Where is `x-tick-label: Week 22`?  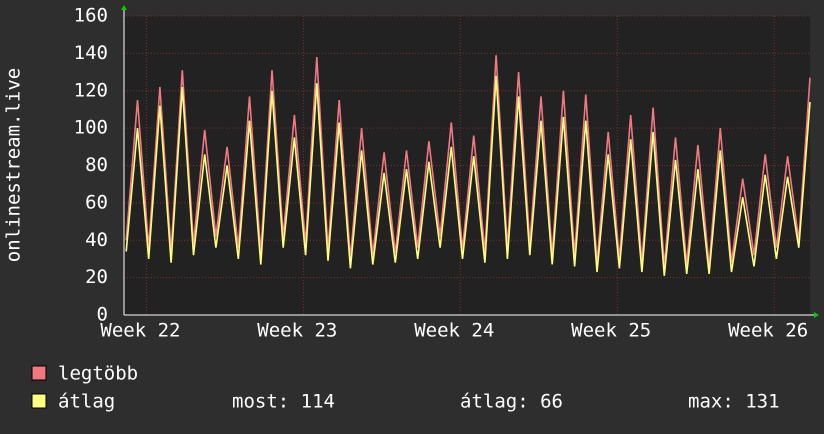 x-tick-label: Week 22 is located at coordinates (140, 331).